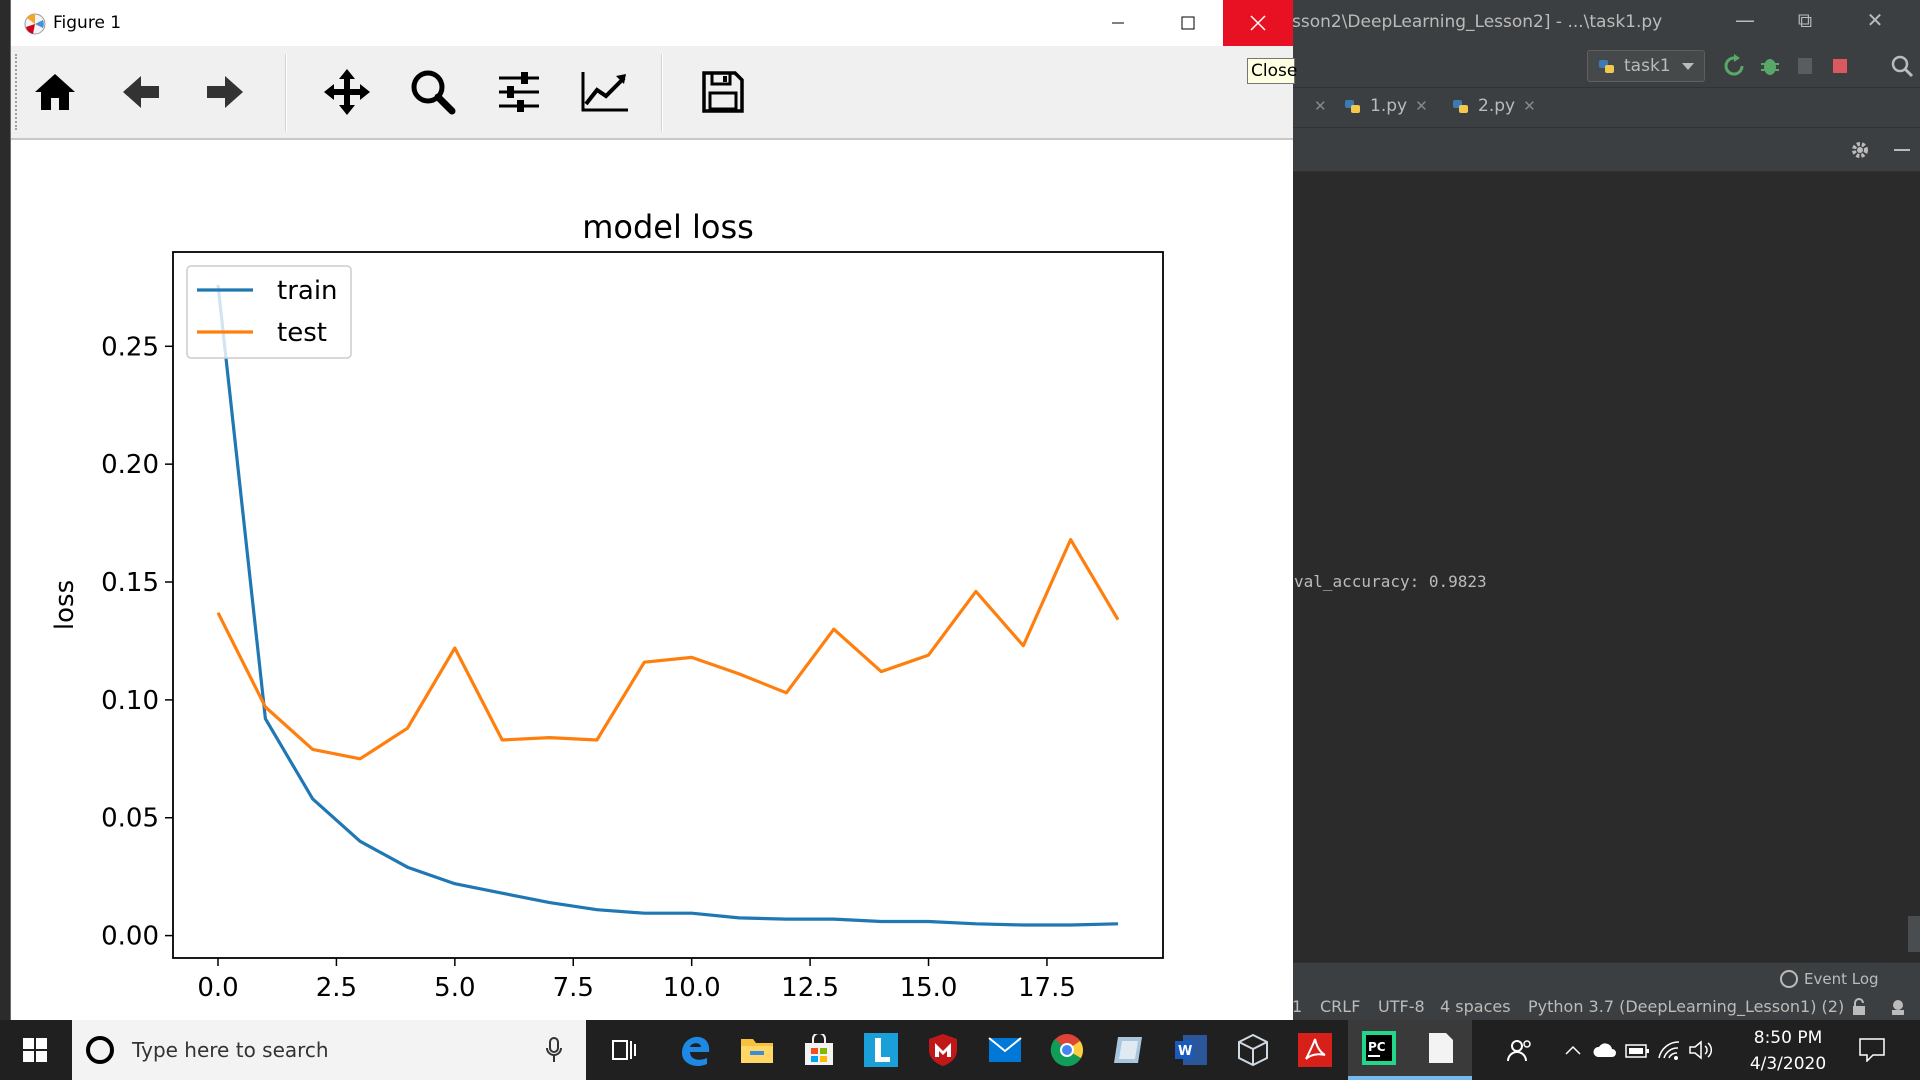 The height and width of the screenshot is (1080, 1920). I want to click on onedrive-button, so click(1605, 1050).